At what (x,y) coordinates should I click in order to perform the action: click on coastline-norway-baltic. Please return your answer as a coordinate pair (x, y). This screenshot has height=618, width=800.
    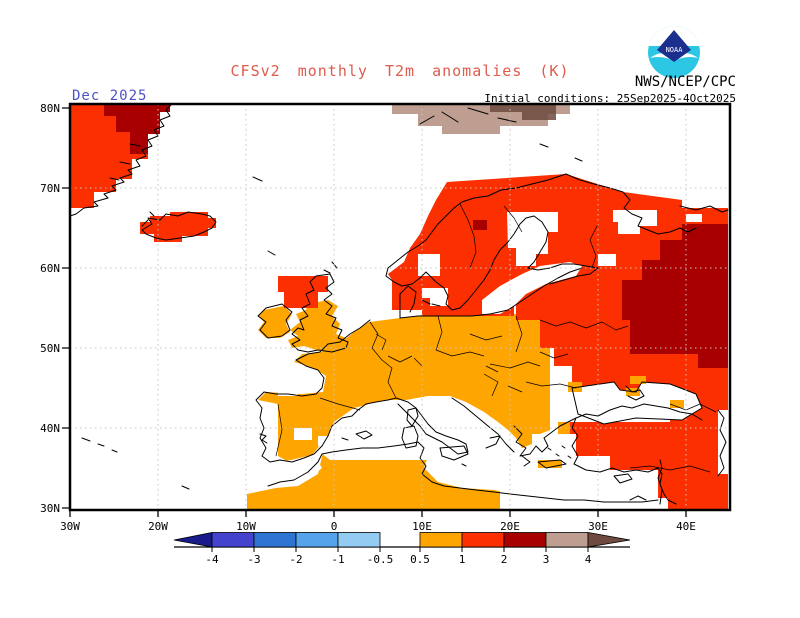
    Looking at the image, I should click on (492, 242).